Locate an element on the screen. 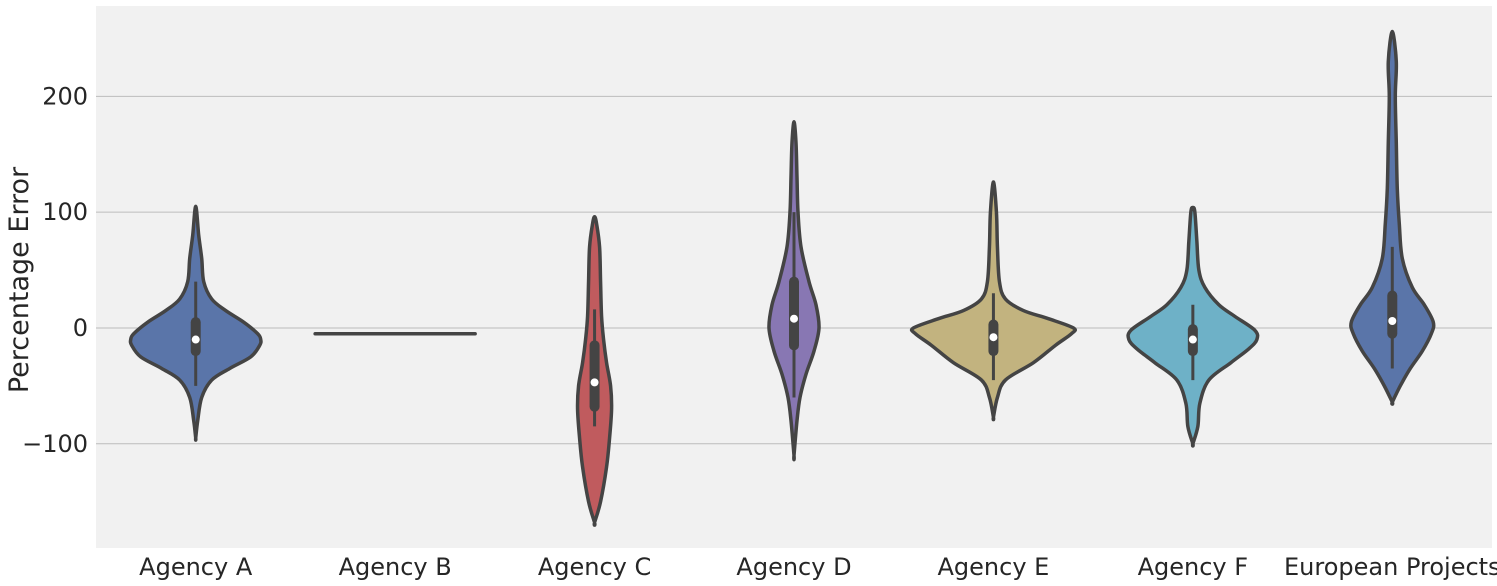 The width and height of the screenshot is (1497, 586). x-tick-label: Agency B is located at coordinates (395, 567).